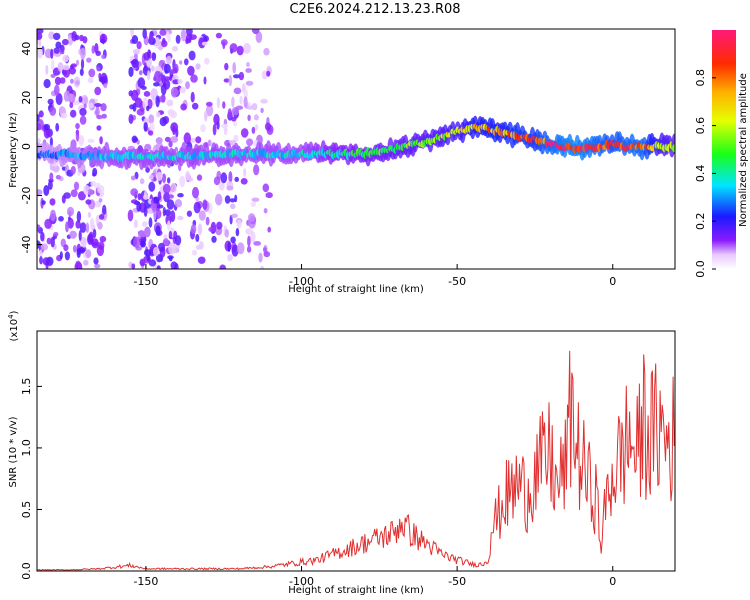 The width and height of the screenshot is (750, 600). What do you see at coordinates (13, 451) in the screenshot?
I see `snr-y-axis-label: SNR (10 * v/v)` at bounding box center [13, 451].